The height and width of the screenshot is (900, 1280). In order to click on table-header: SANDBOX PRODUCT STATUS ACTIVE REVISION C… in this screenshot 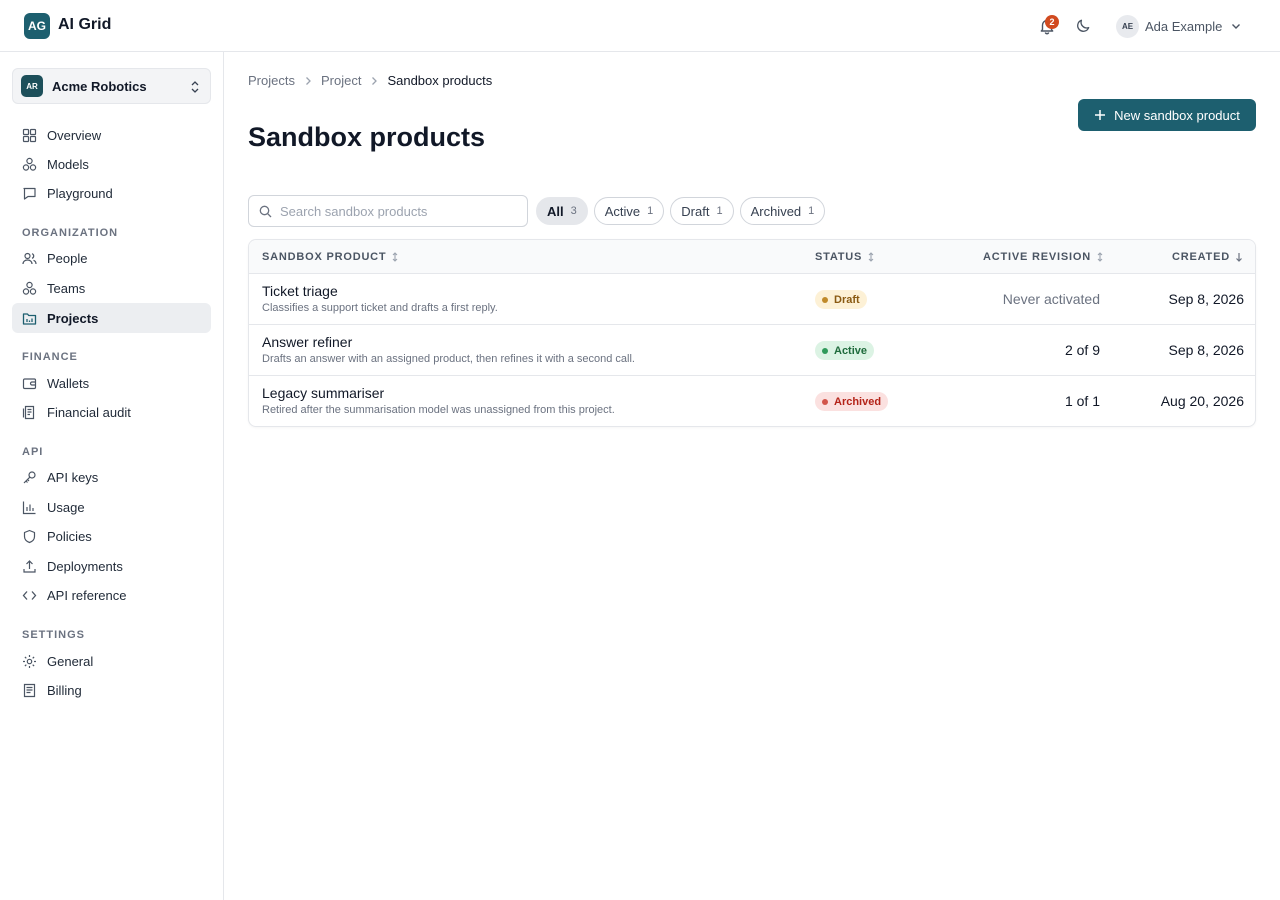, I will do `click(752, 257)`.